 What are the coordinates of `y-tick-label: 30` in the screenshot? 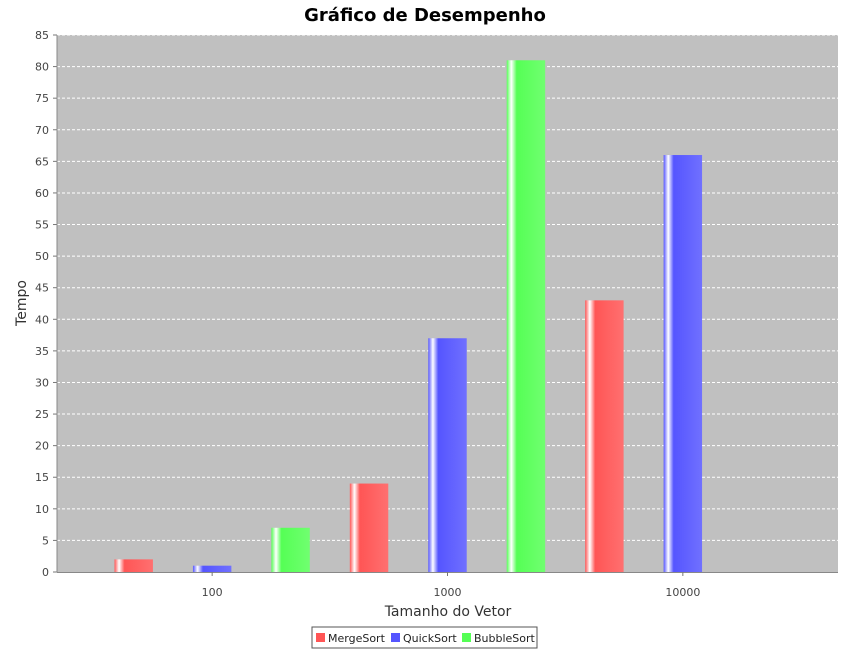 It's located at (42, 382).